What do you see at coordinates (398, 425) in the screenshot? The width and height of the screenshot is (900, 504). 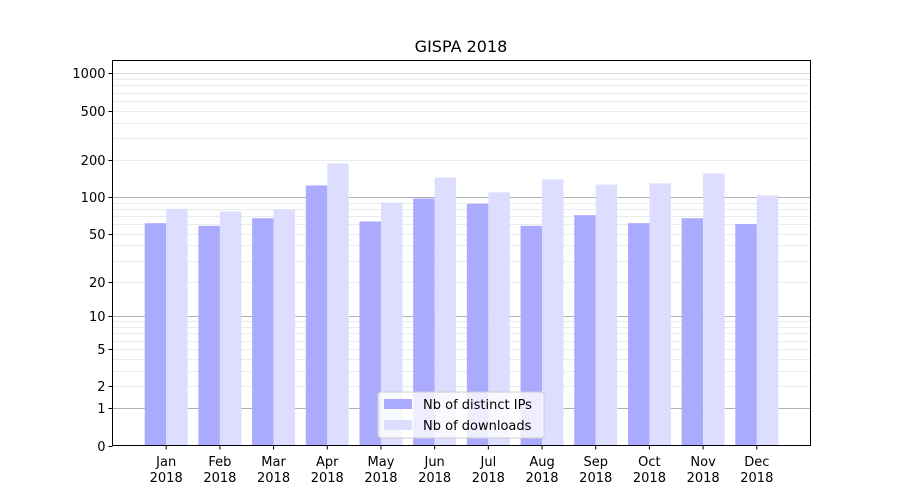 I see `legend-swatch-downloads` at bounding box center [398, 425].